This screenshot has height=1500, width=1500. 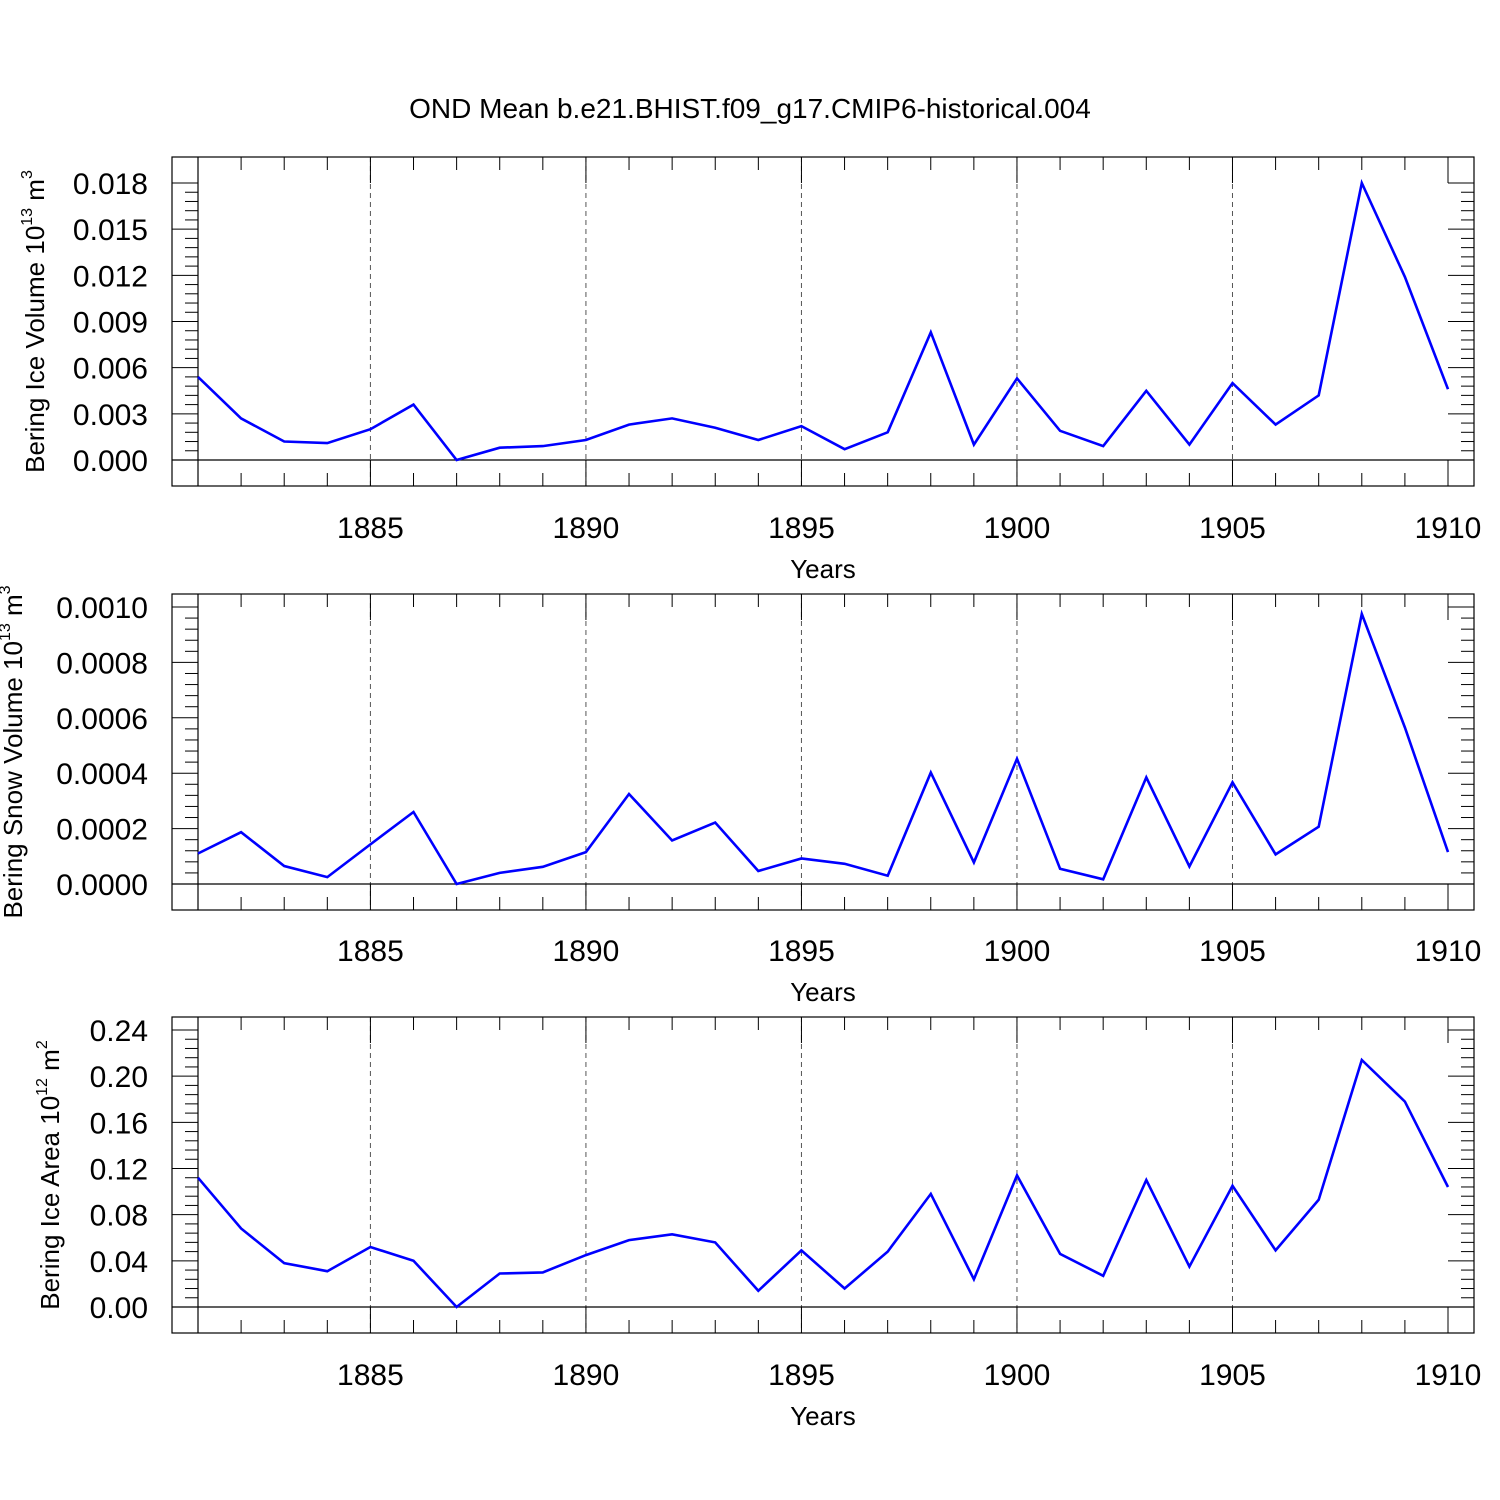 What do you see at coordinates (110, 323) in the screenshot?
I see `y-tick-label: 0.009` at bounding box center [110, 323].